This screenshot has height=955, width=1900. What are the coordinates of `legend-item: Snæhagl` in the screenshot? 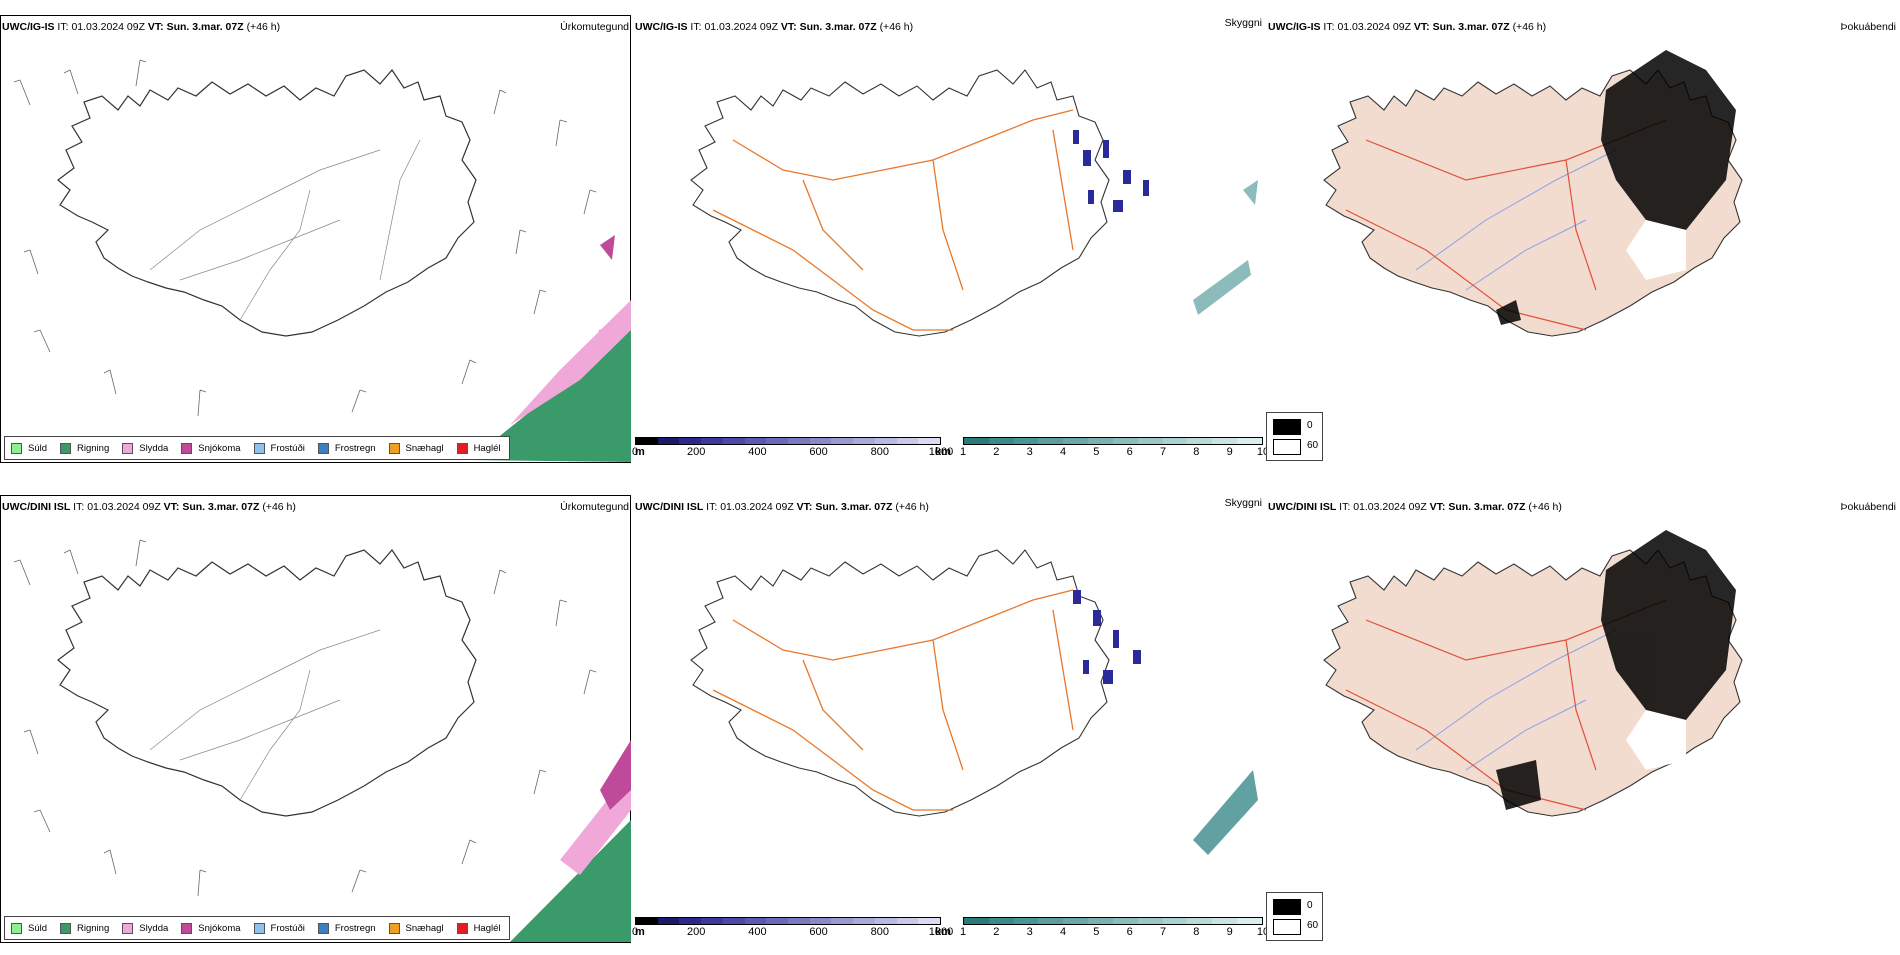 It's located at (416, 448).